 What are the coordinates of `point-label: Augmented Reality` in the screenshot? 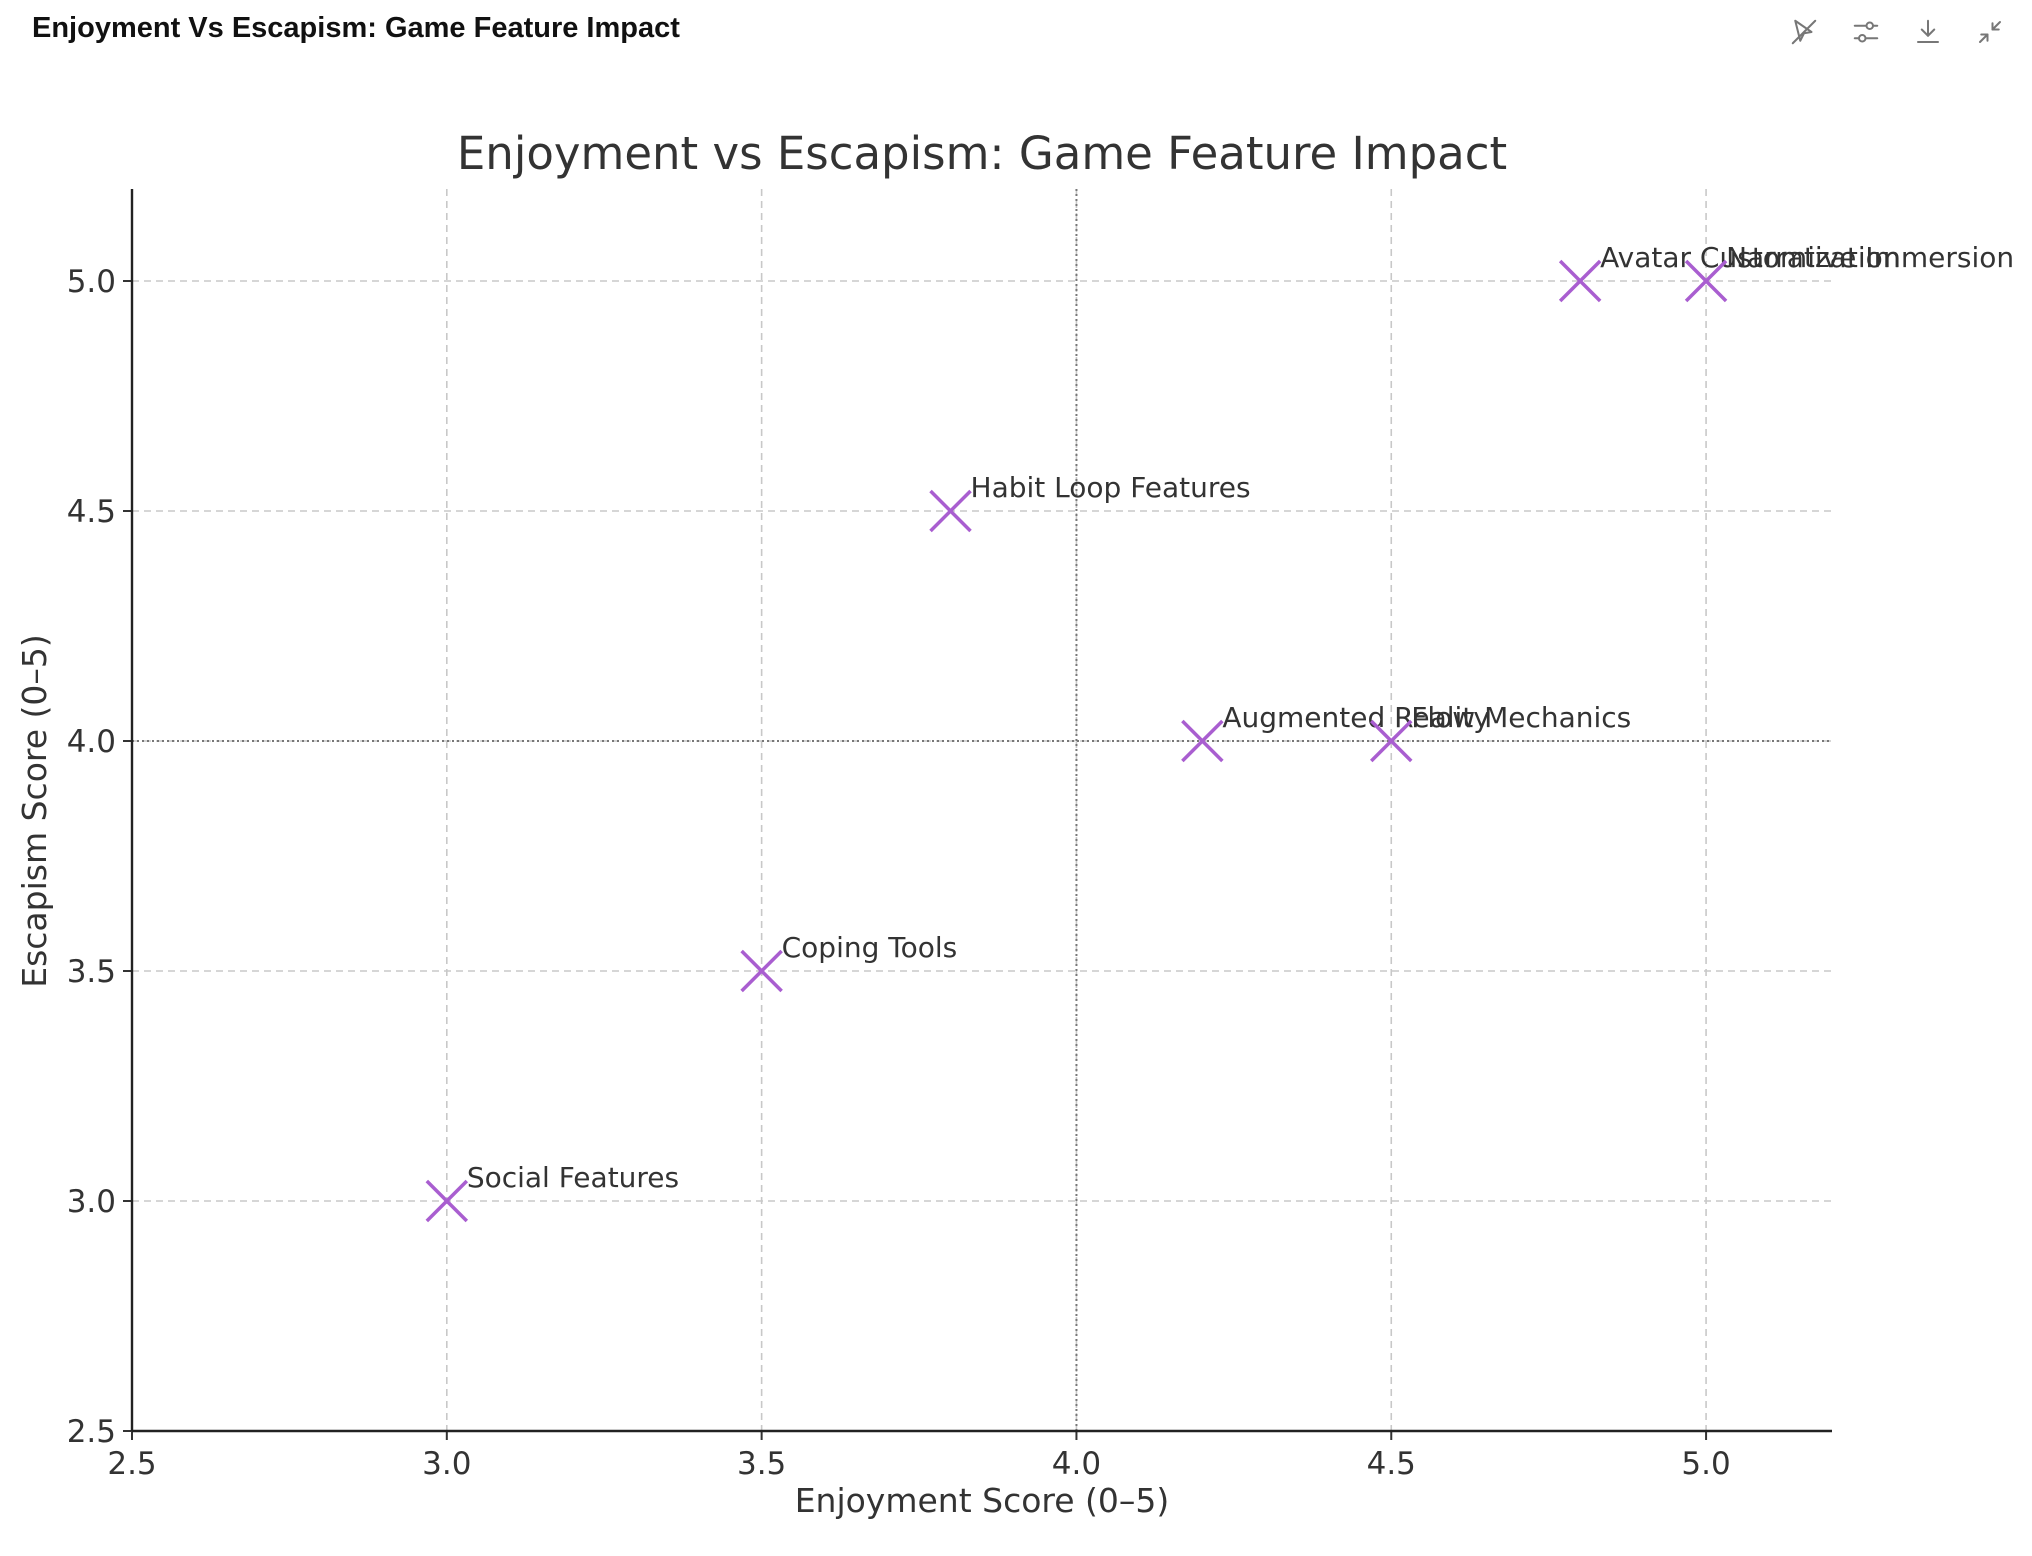 It's located at (1356, 717).